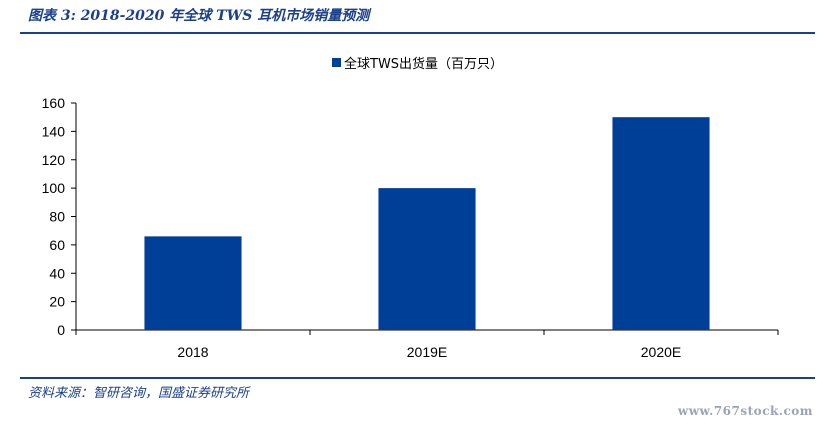 This screenshot has width=823, height=426. Describe the element at coordinates (427, 352) in the screenshot. I see `x-tick-label: 2019E` at that location.